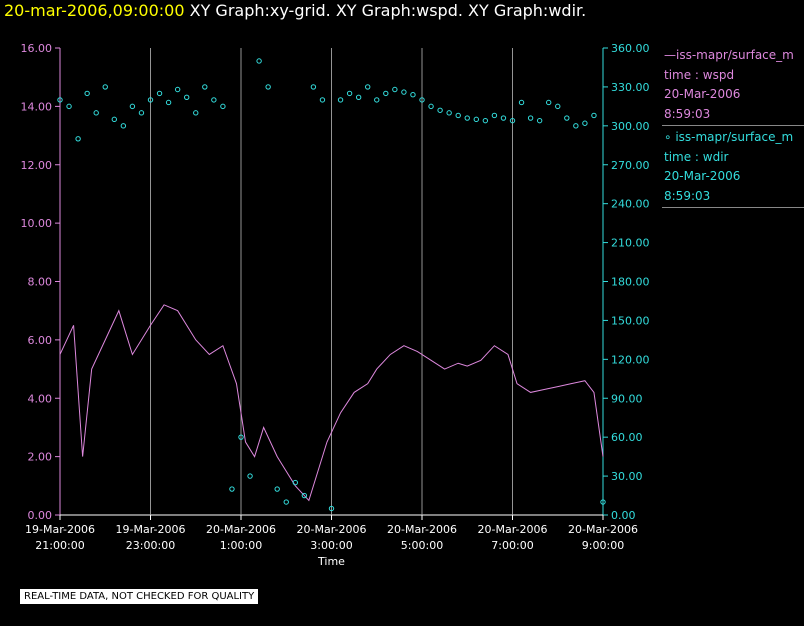 The image size is (804, 626). What do you see at coordinates (630, 320) in the screenshot?
I see `y-right-tick-label: 150.00` at bounding box center [630, 320].